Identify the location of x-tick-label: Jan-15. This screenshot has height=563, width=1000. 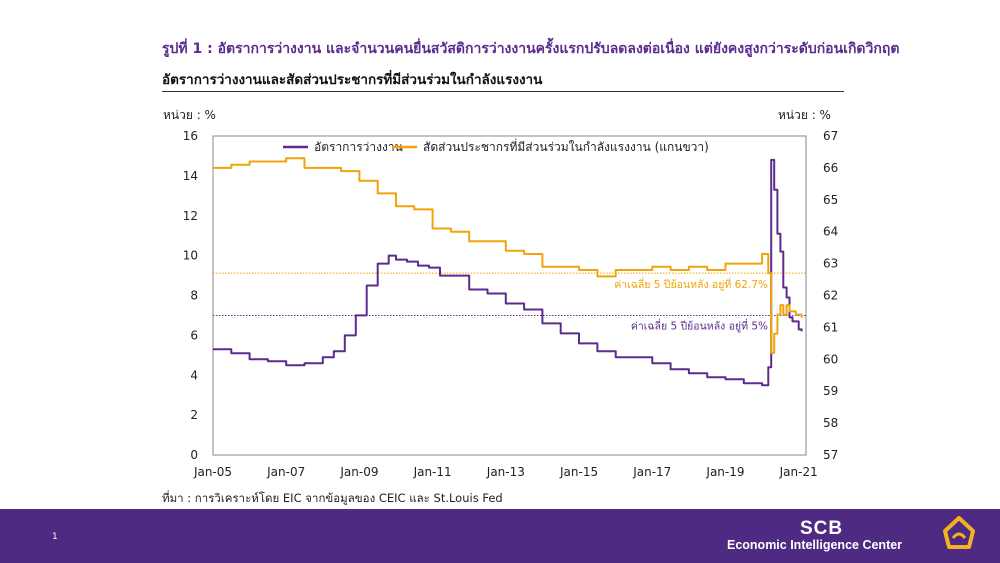
(578, 472).